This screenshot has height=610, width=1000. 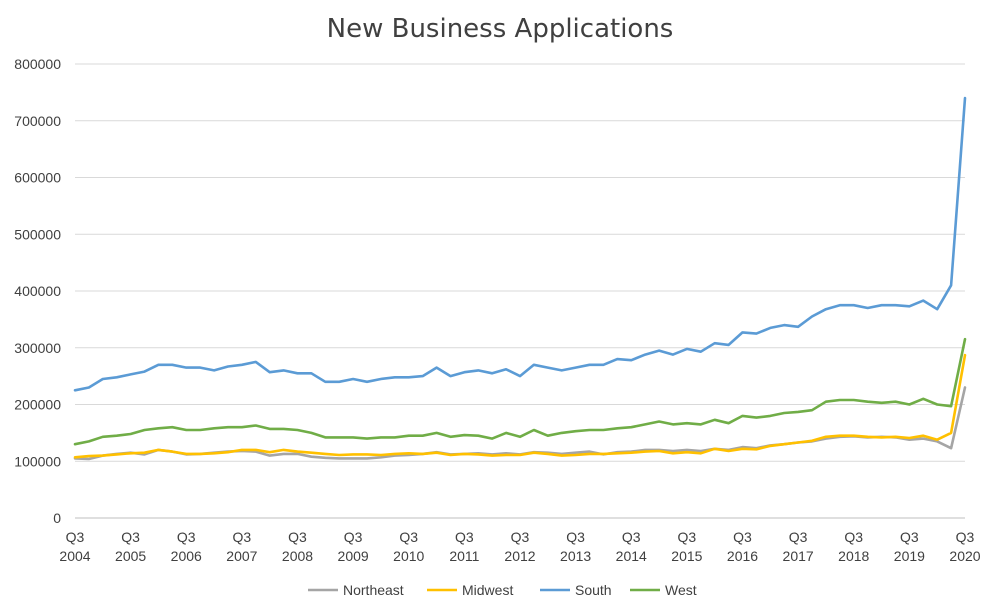 I want to click on legend-label-midwest: Midwest, so click(x=487, y=590).